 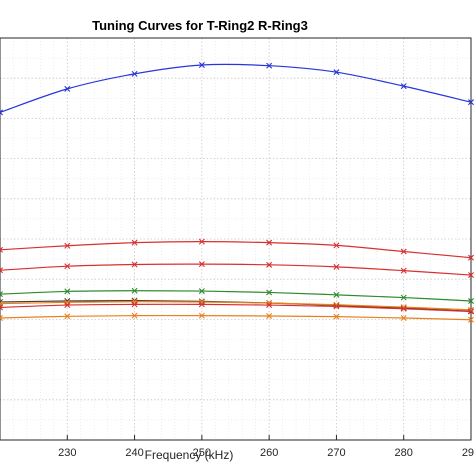 What do you see at coordinates (269, 453) in the screenshot?
I see `x-tick-label: 260` at bounding box center [269, 453].